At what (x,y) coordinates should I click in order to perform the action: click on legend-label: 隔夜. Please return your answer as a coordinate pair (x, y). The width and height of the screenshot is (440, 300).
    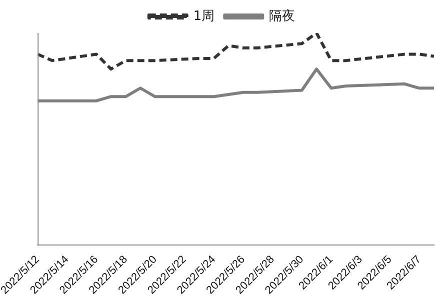
    Looking at the image, I should click on (282, 16).